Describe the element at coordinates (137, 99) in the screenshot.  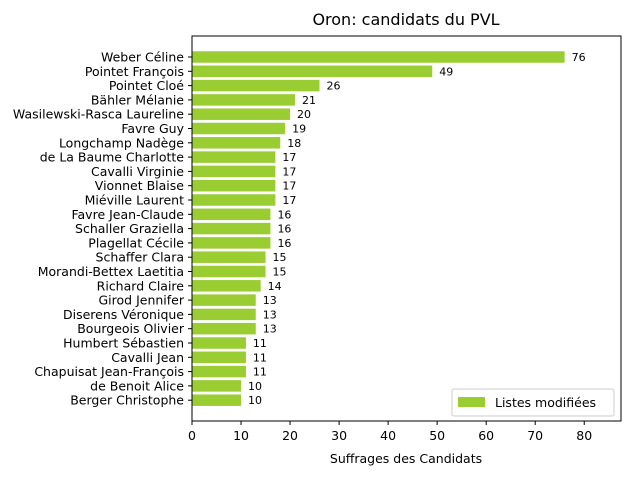
I see `category-label: Bähler Mélanie` at that location.